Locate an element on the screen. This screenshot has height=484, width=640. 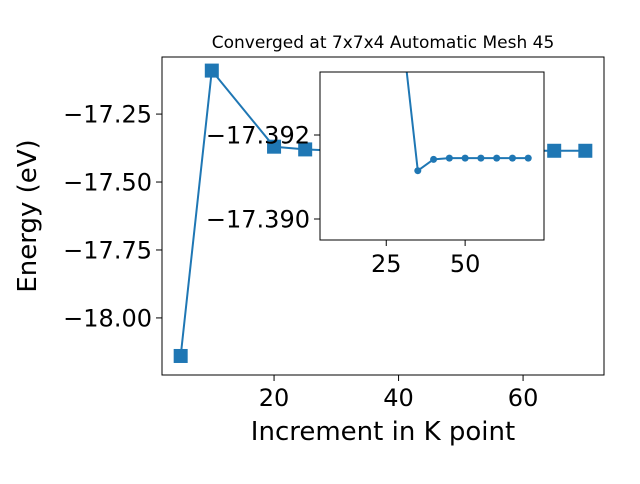
x-axis-label: Increment in K point is located at coordinates (383, 432).